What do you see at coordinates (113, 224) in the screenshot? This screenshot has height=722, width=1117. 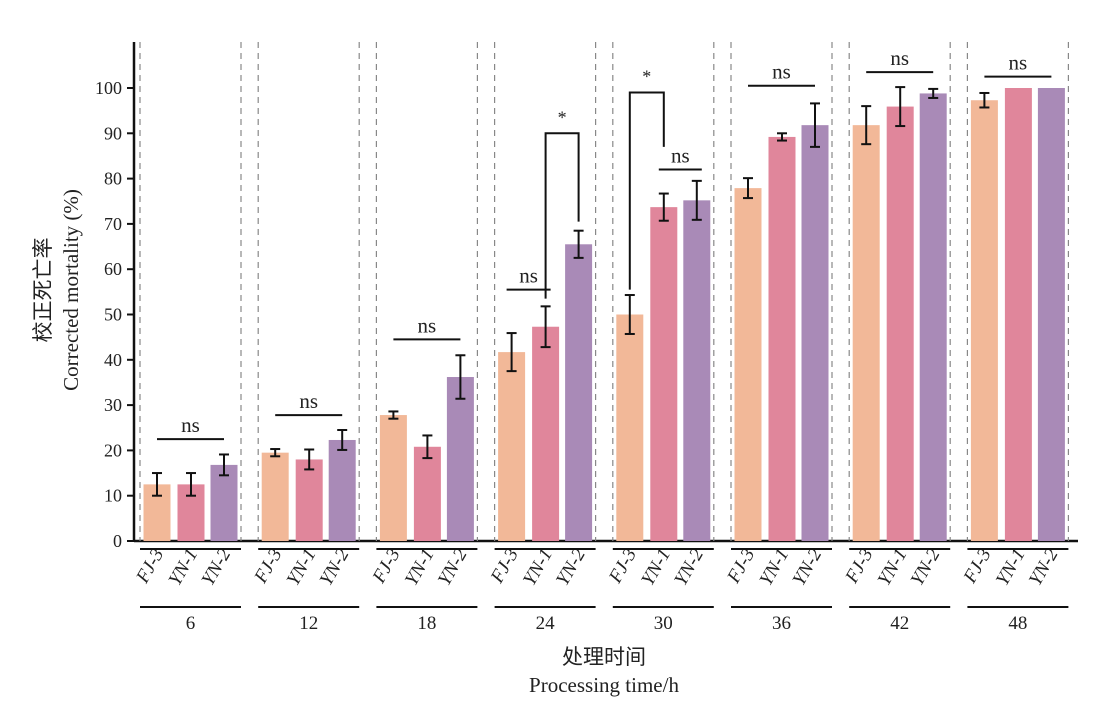 I see `y-tick-label: 70` at bounding box center [113, 224].